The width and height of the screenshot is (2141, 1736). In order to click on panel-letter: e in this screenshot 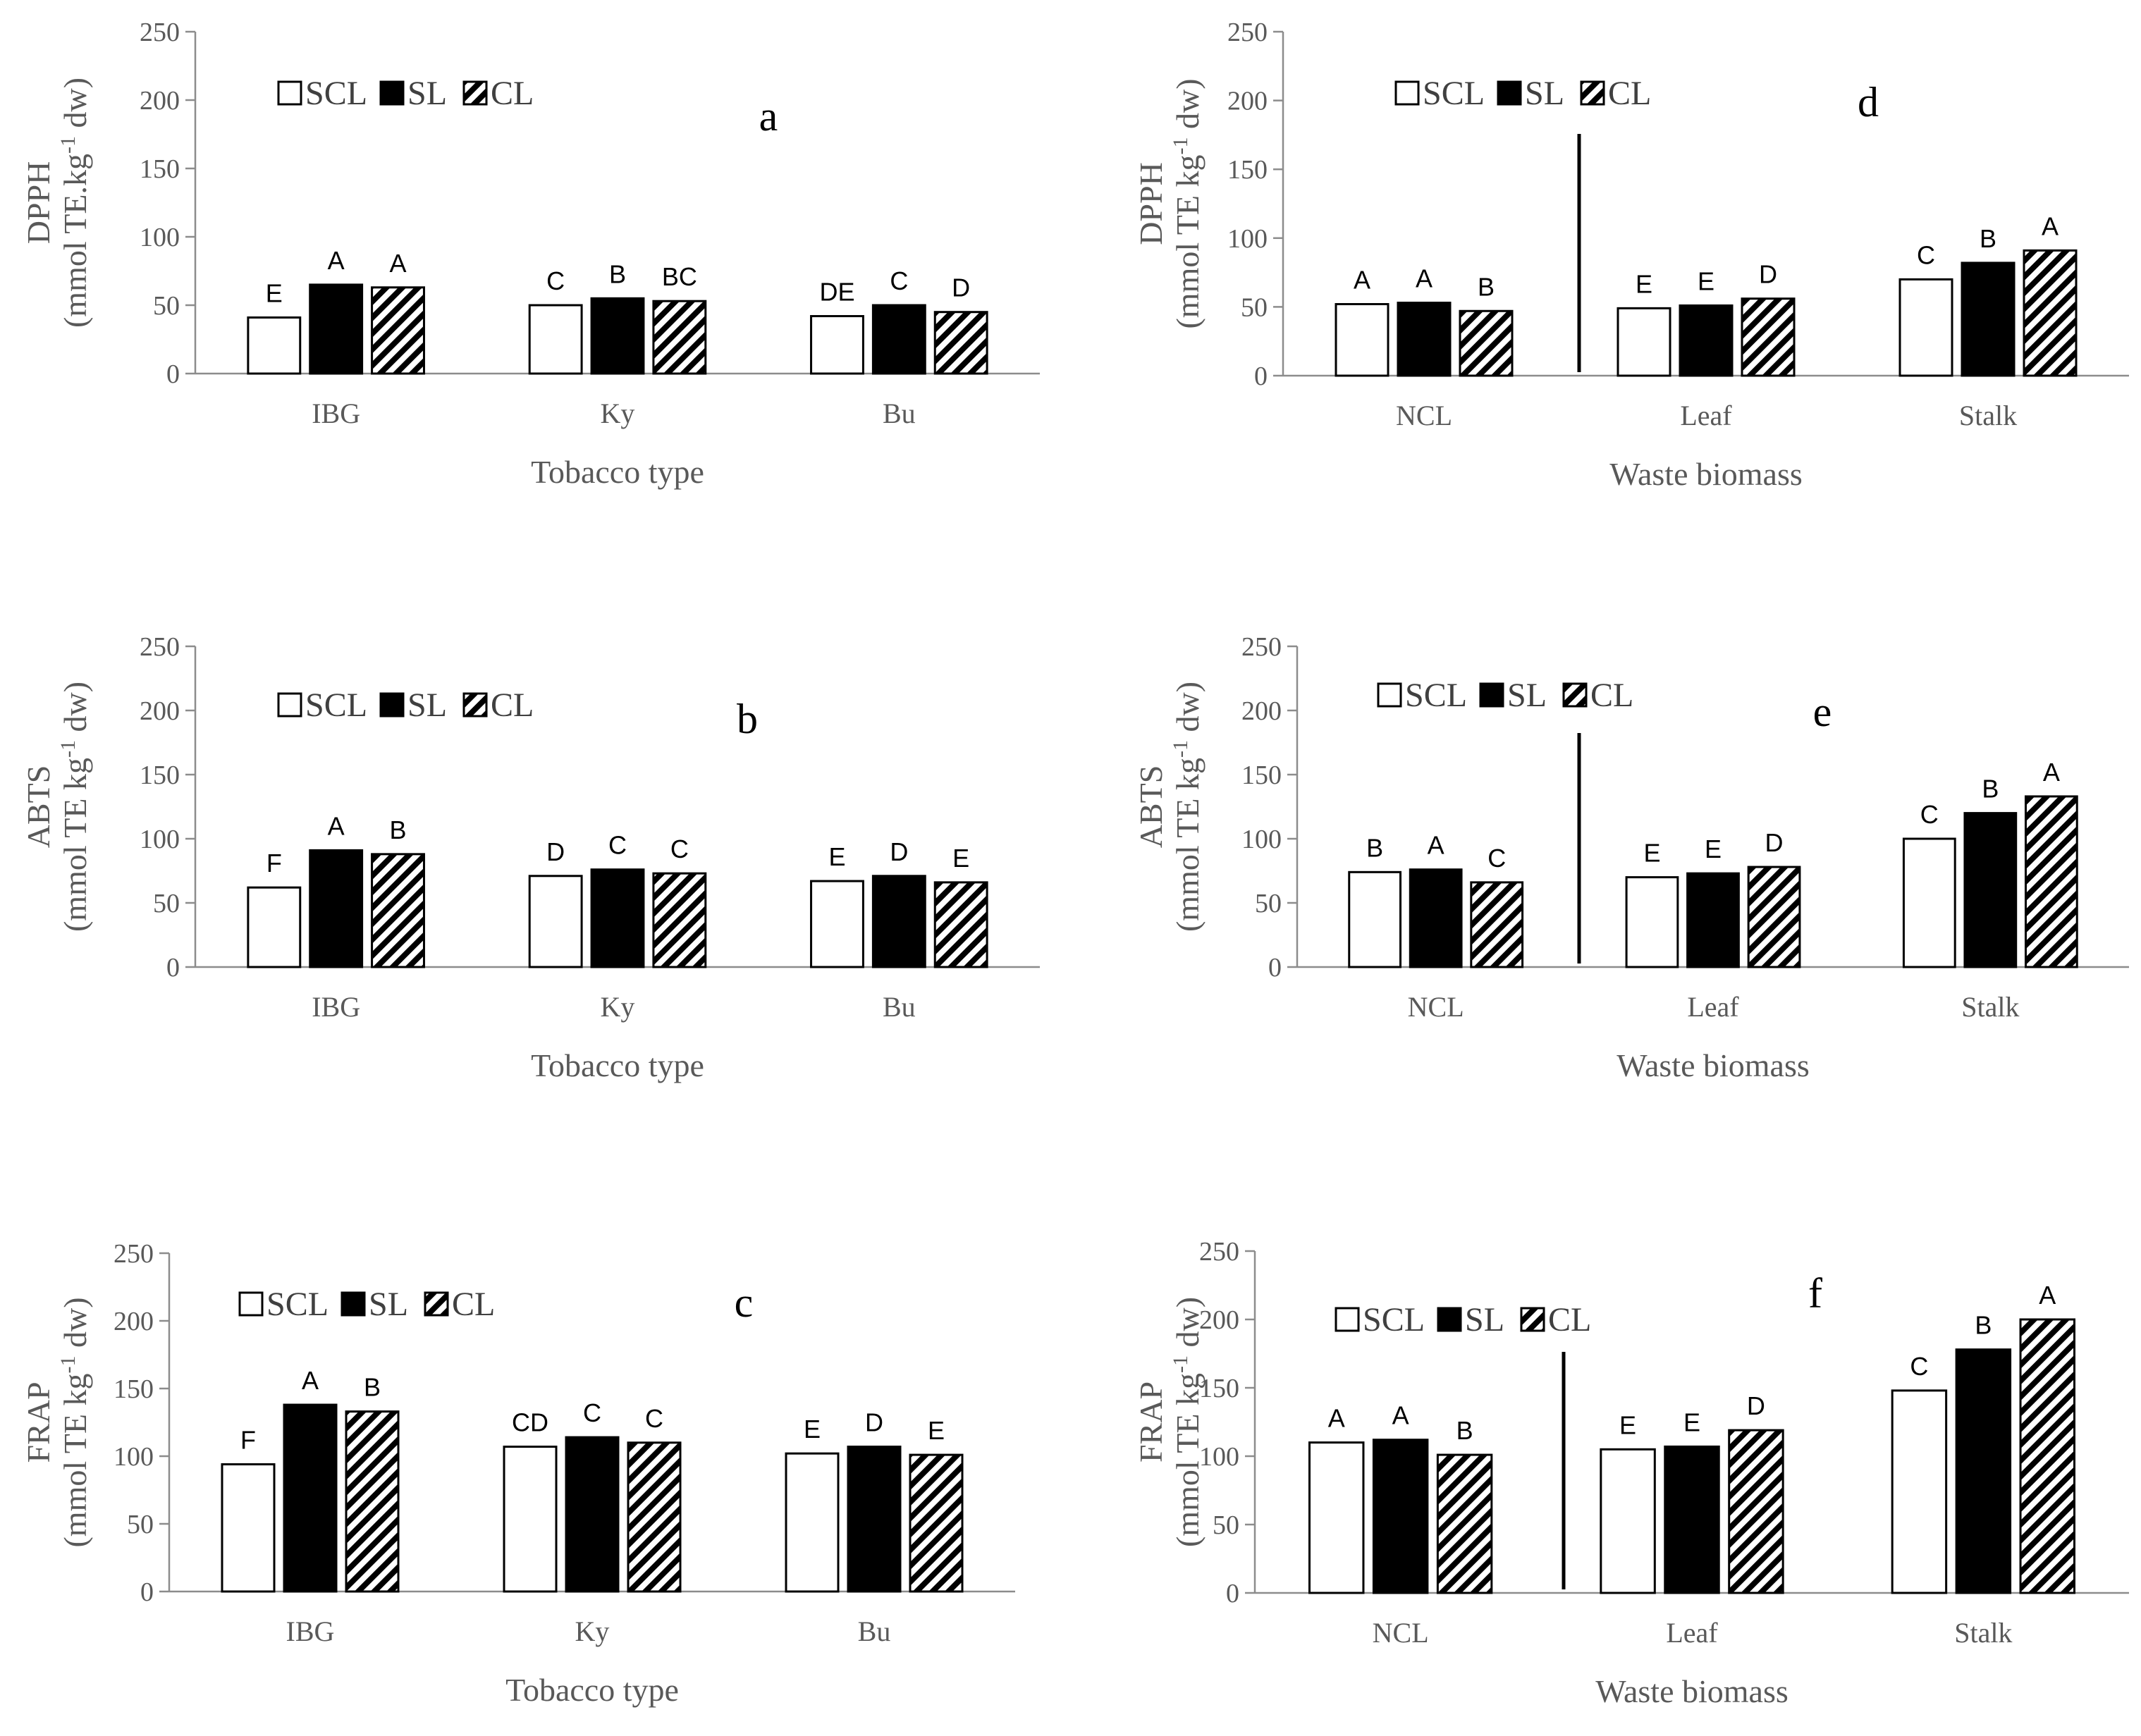, I will do `click(1822, 712)`.